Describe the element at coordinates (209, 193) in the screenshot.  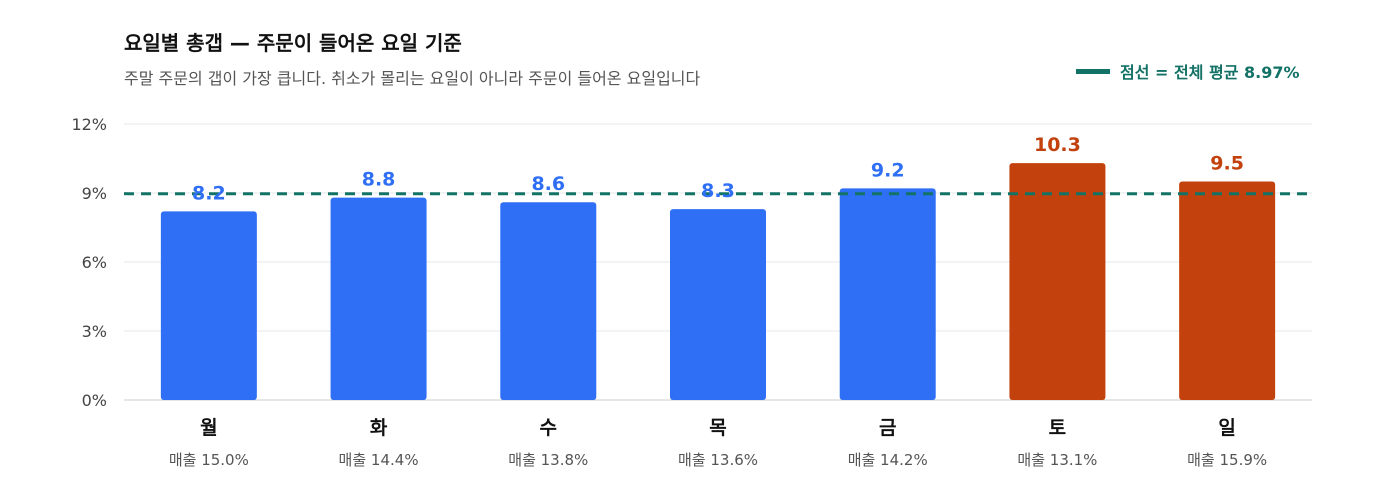
I see `value-label: 8.2` at that location.